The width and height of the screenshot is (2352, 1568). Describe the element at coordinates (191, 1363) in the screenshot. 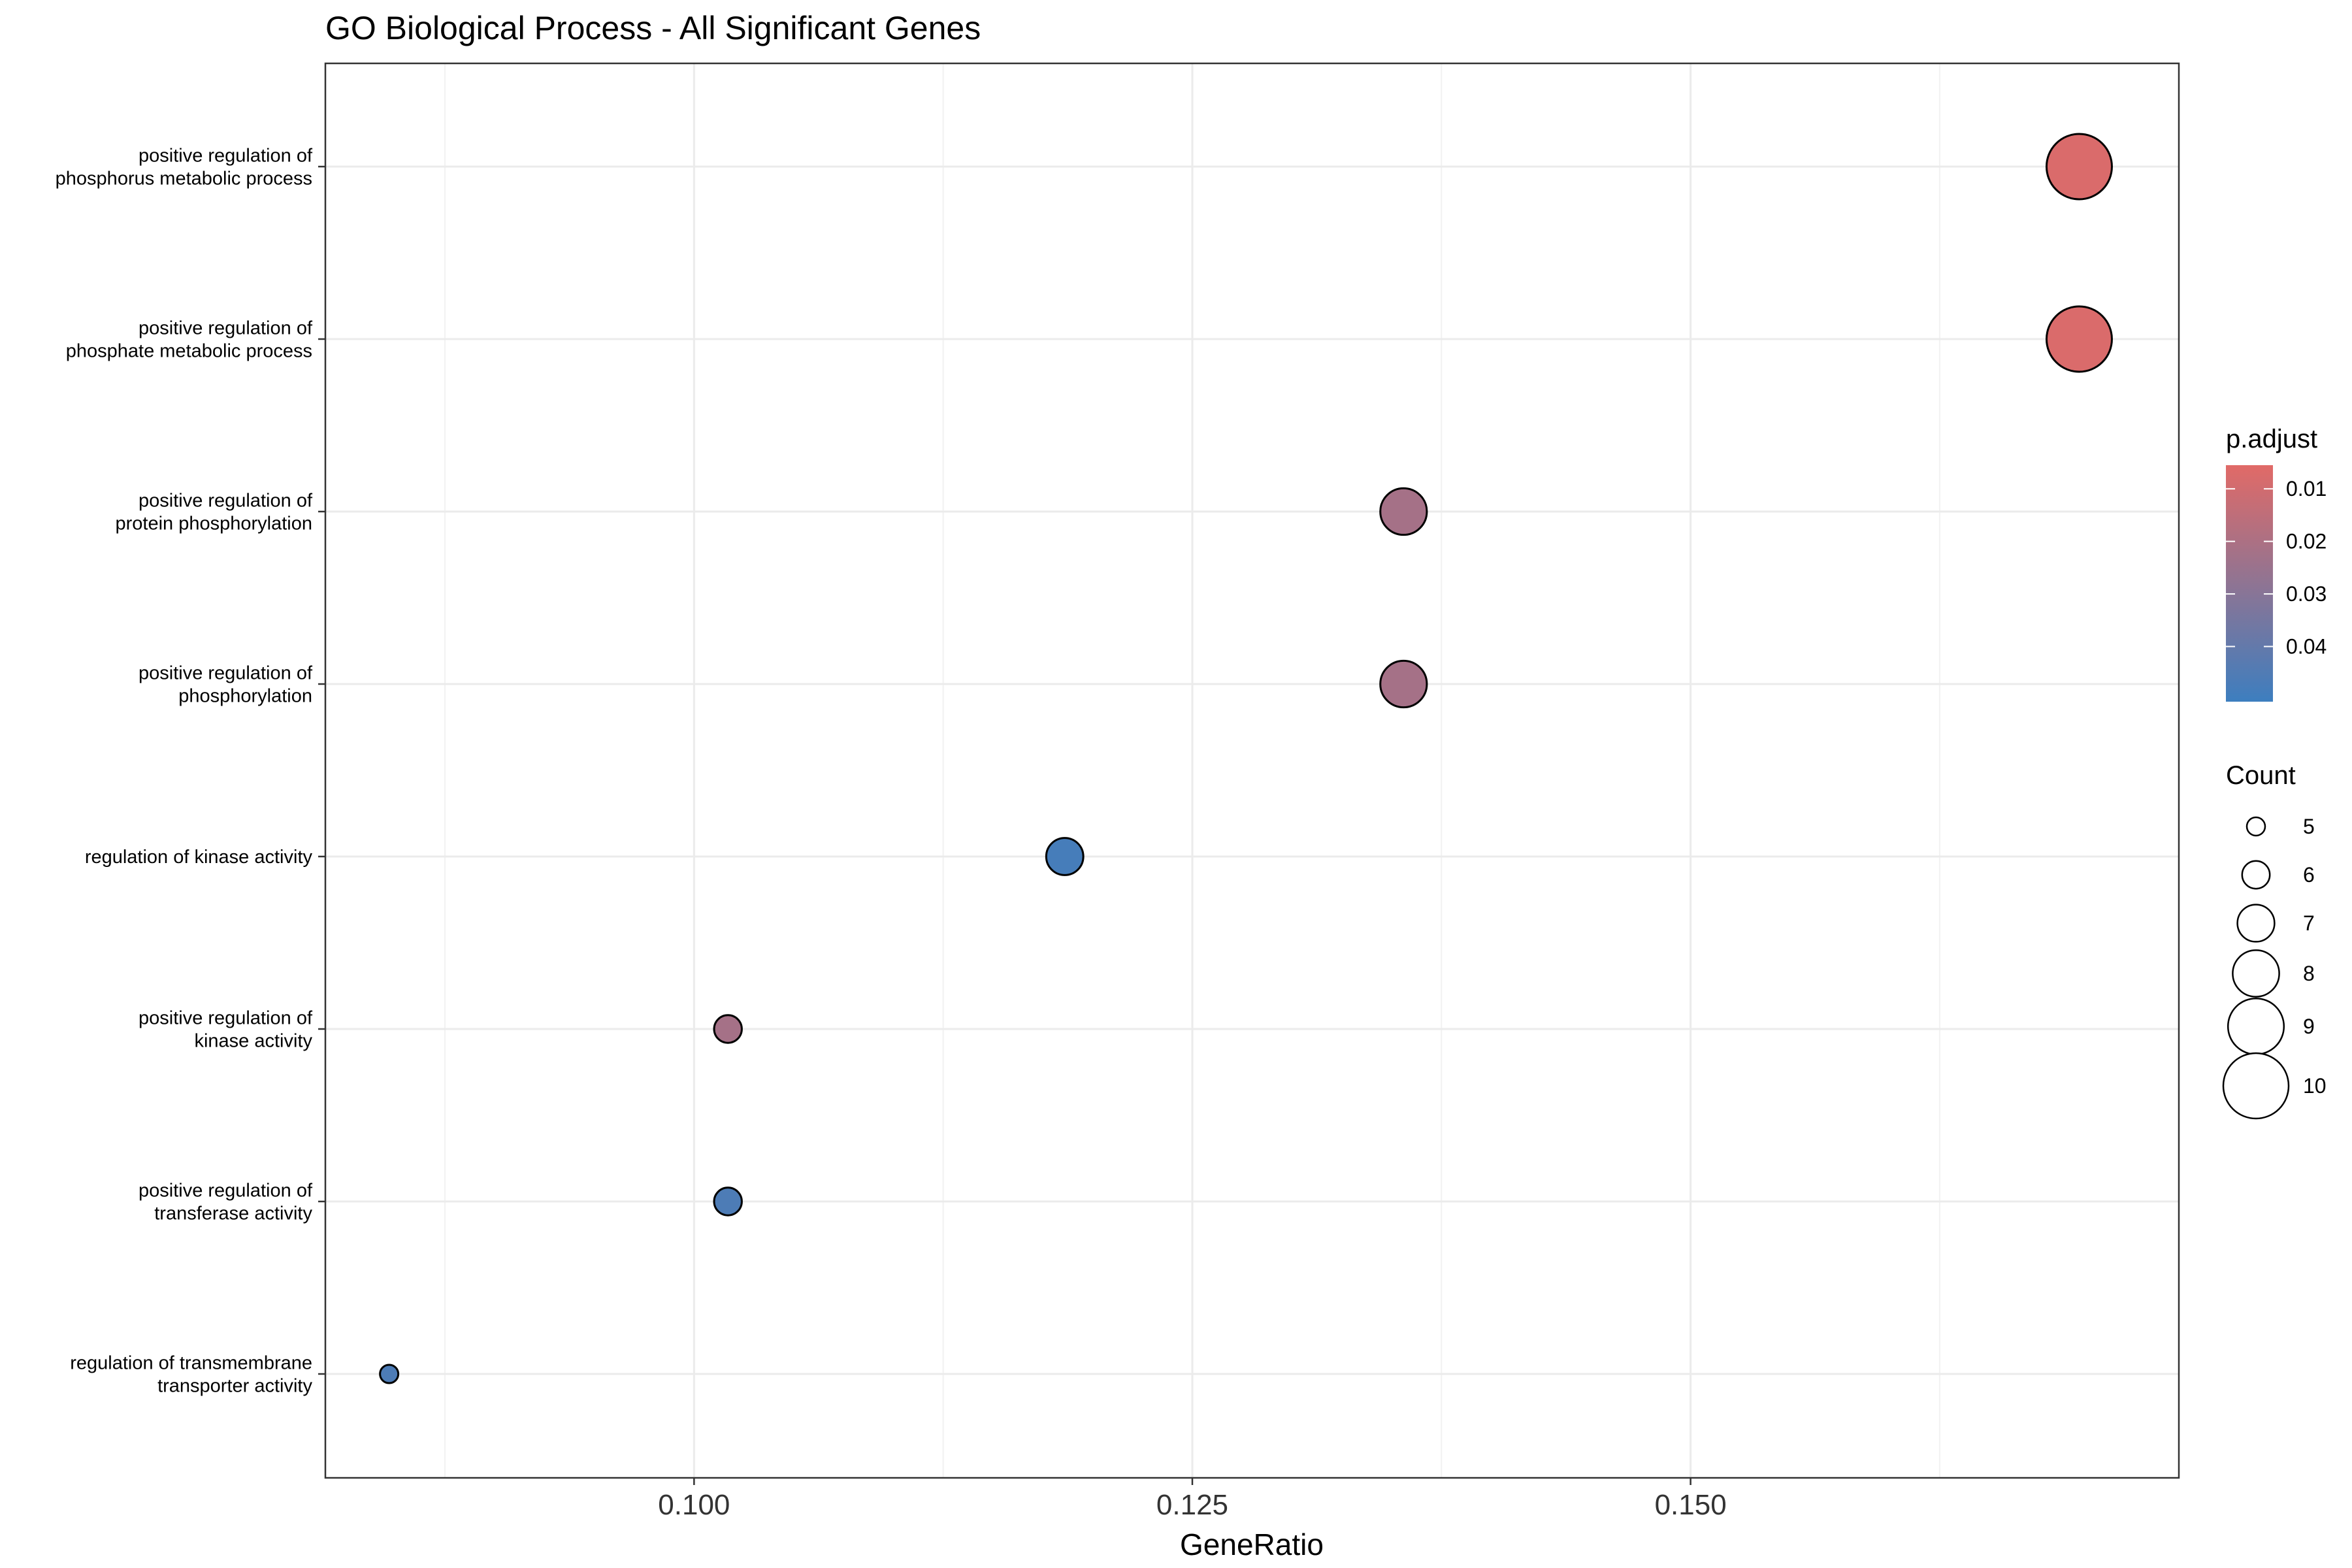

I see `y-category-label: regulation of transmembrane` at that location.